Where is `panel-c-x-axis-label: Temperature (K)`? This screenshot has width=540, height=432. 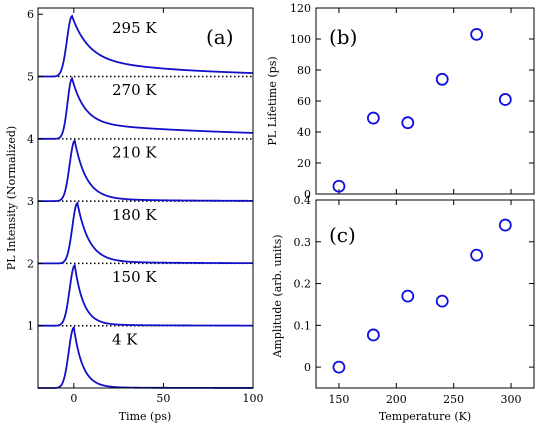
panel-c-x-axis-label: Temperature (K) is located at coordinates (425, 416).